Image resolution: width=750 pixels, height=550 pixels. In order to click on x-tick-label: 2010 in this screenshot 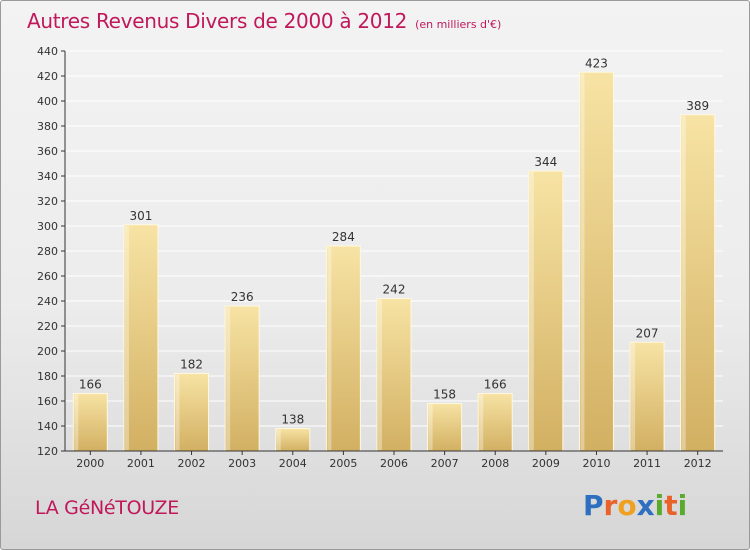, I will do `click(596, 463)`.